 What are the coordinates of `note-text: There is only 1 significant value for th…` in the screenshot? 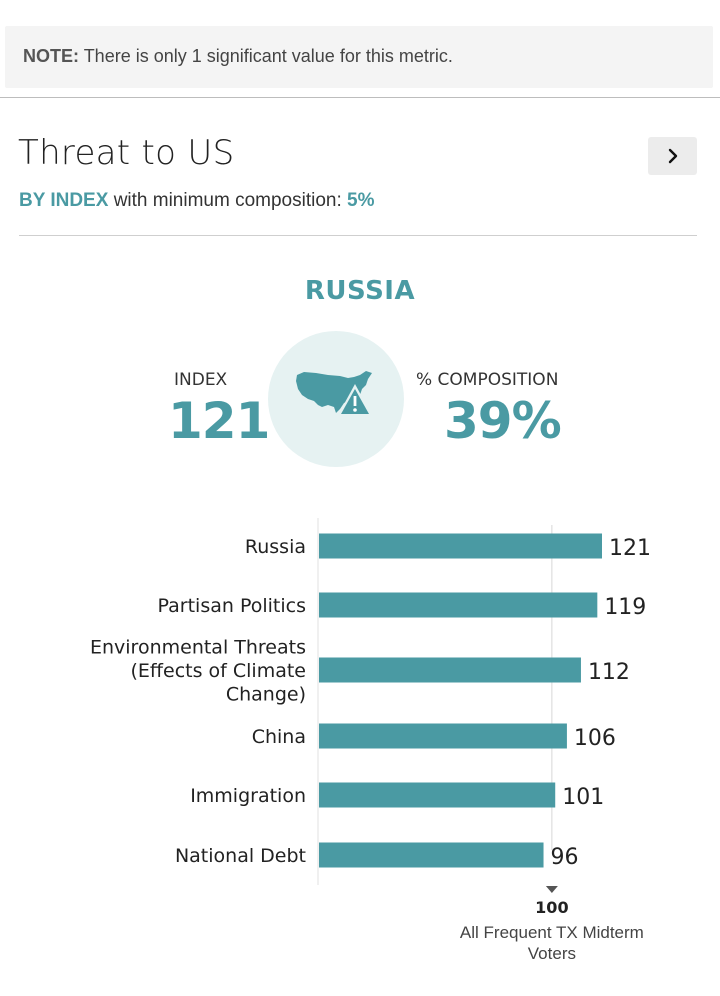 It's located at (268, 56).